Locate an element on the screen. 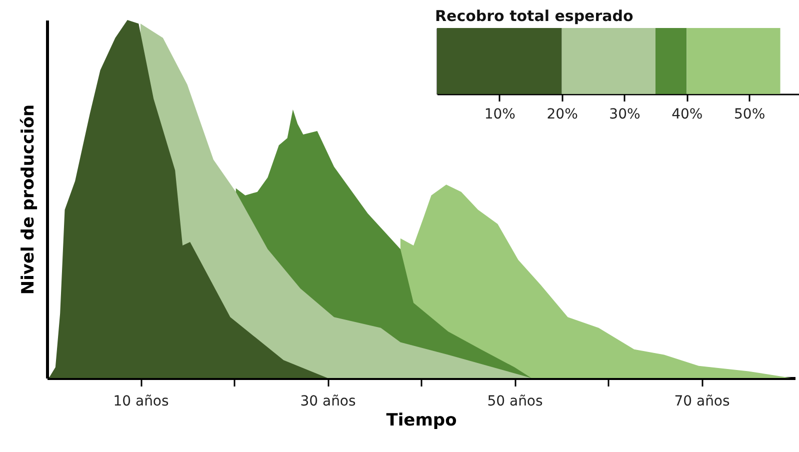 This screenshot has width=799, height=452. x-tick-label: 30% is located at coordinates (624, 114).